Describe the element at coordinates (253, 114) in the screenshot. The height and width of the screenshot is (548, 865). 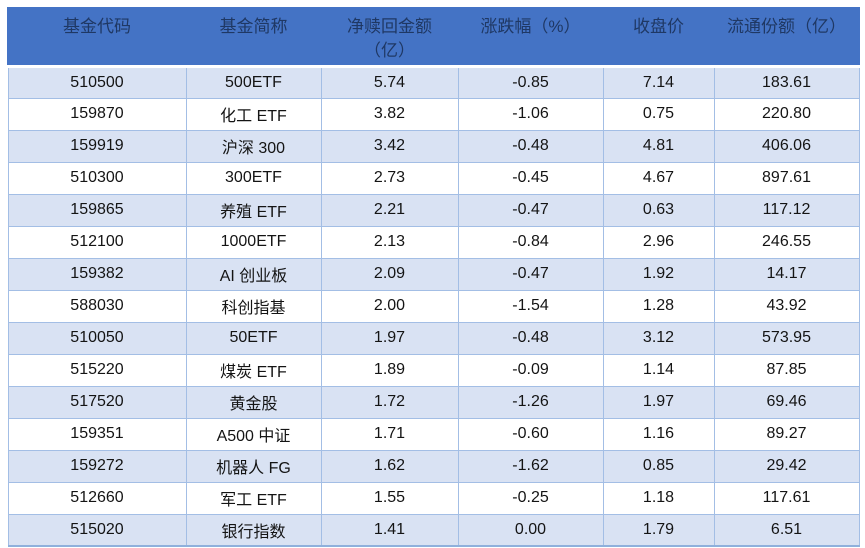
I see `cell-fund-name: 化工 ETF` at that location.